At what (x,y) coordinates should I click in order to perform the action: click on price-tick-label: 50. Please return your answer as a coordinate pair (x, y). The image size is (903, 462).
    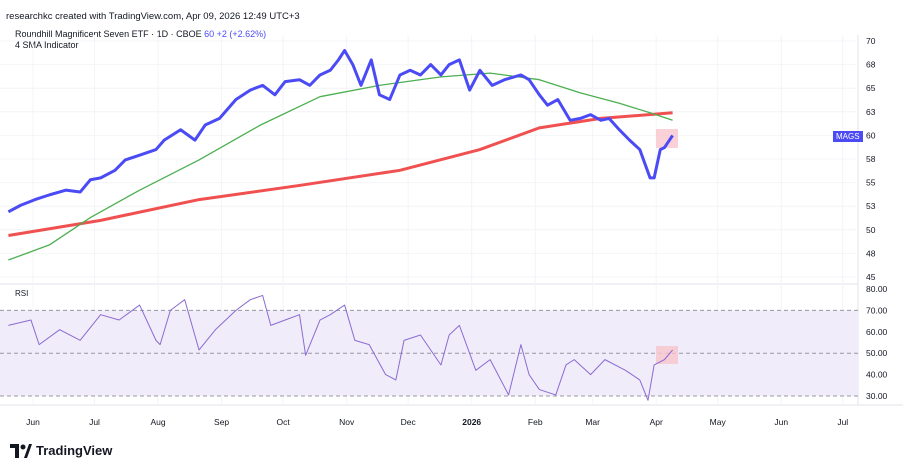
    Looking at the image, I should click on (871, 230).